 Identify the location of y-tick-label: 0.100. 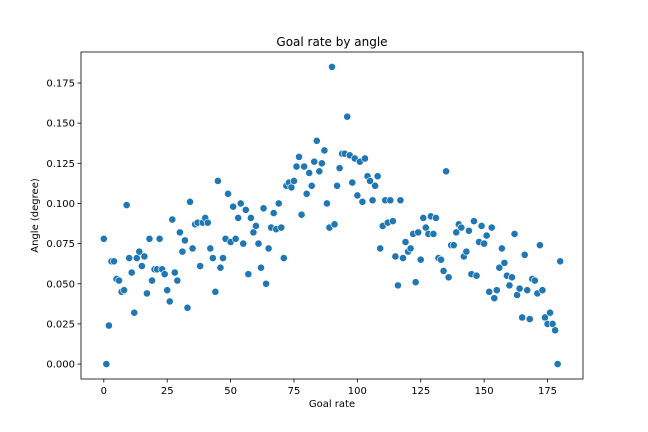
(60, 204).